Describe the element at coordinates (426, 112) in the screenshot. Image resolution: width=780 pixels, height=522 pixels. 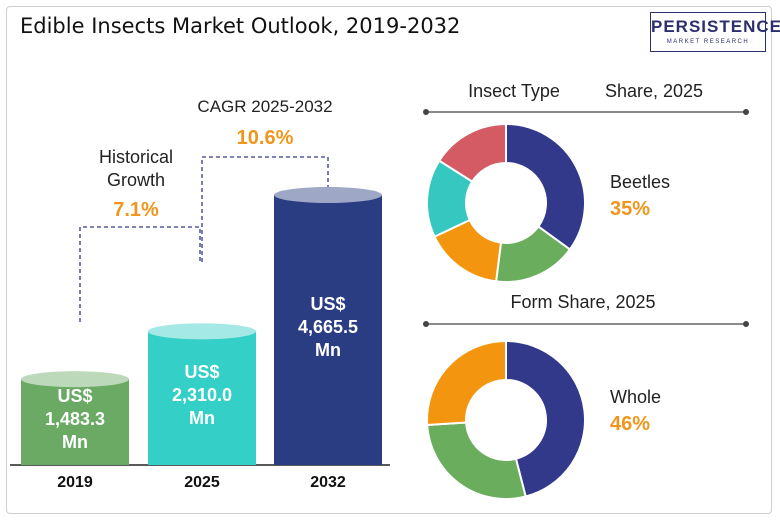
I see `insect-type-rule-dot-left` at that location.